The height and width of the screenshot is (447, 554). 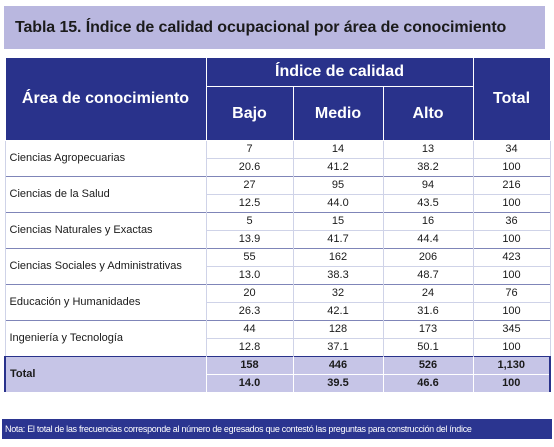 I want to click on table-row: 12.5 44.0 43.5 100, so click(x=278, y=203).